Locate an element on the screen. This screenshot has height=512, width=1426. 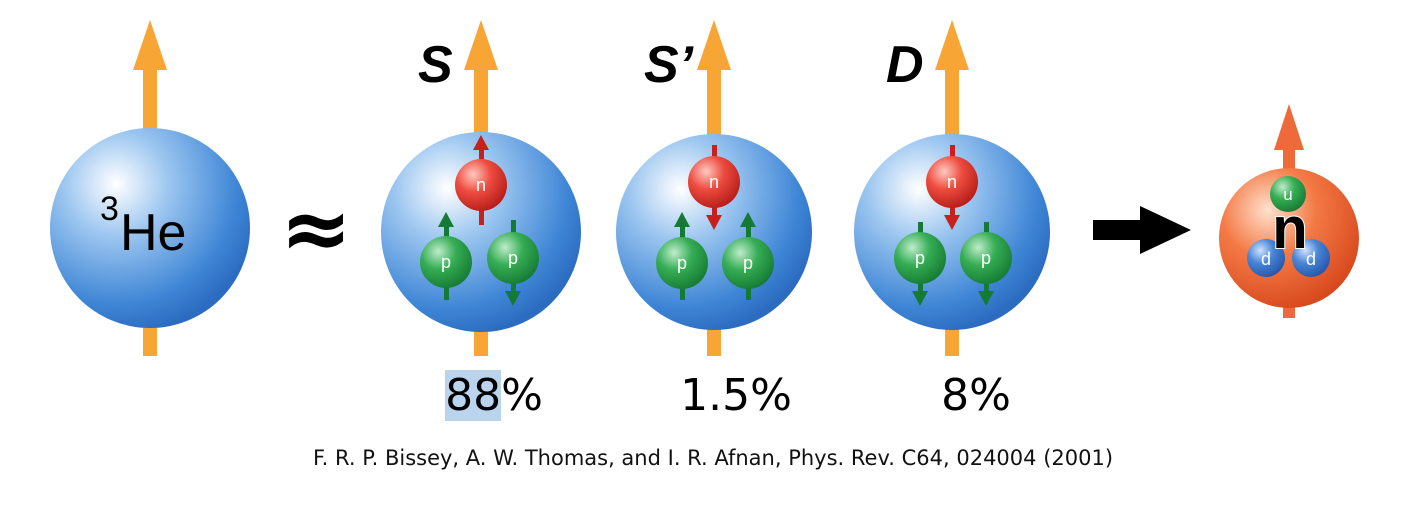
element-symbol: He is located at coordinates (153, 233).